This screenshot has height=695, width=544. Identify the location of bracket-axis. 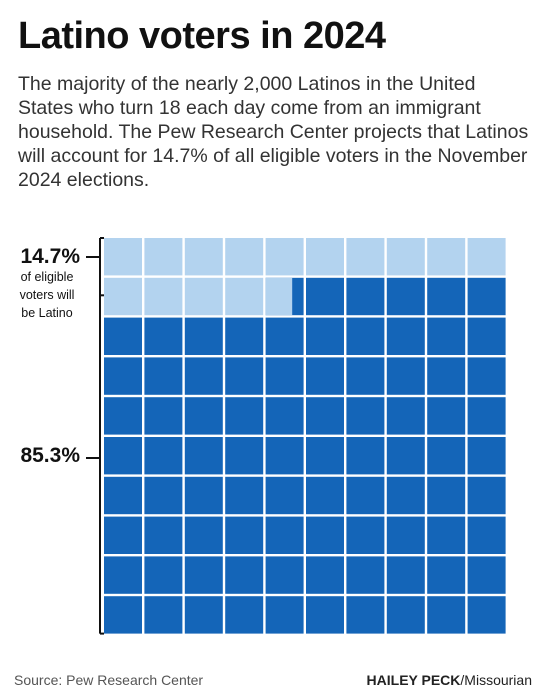
(95, 436).